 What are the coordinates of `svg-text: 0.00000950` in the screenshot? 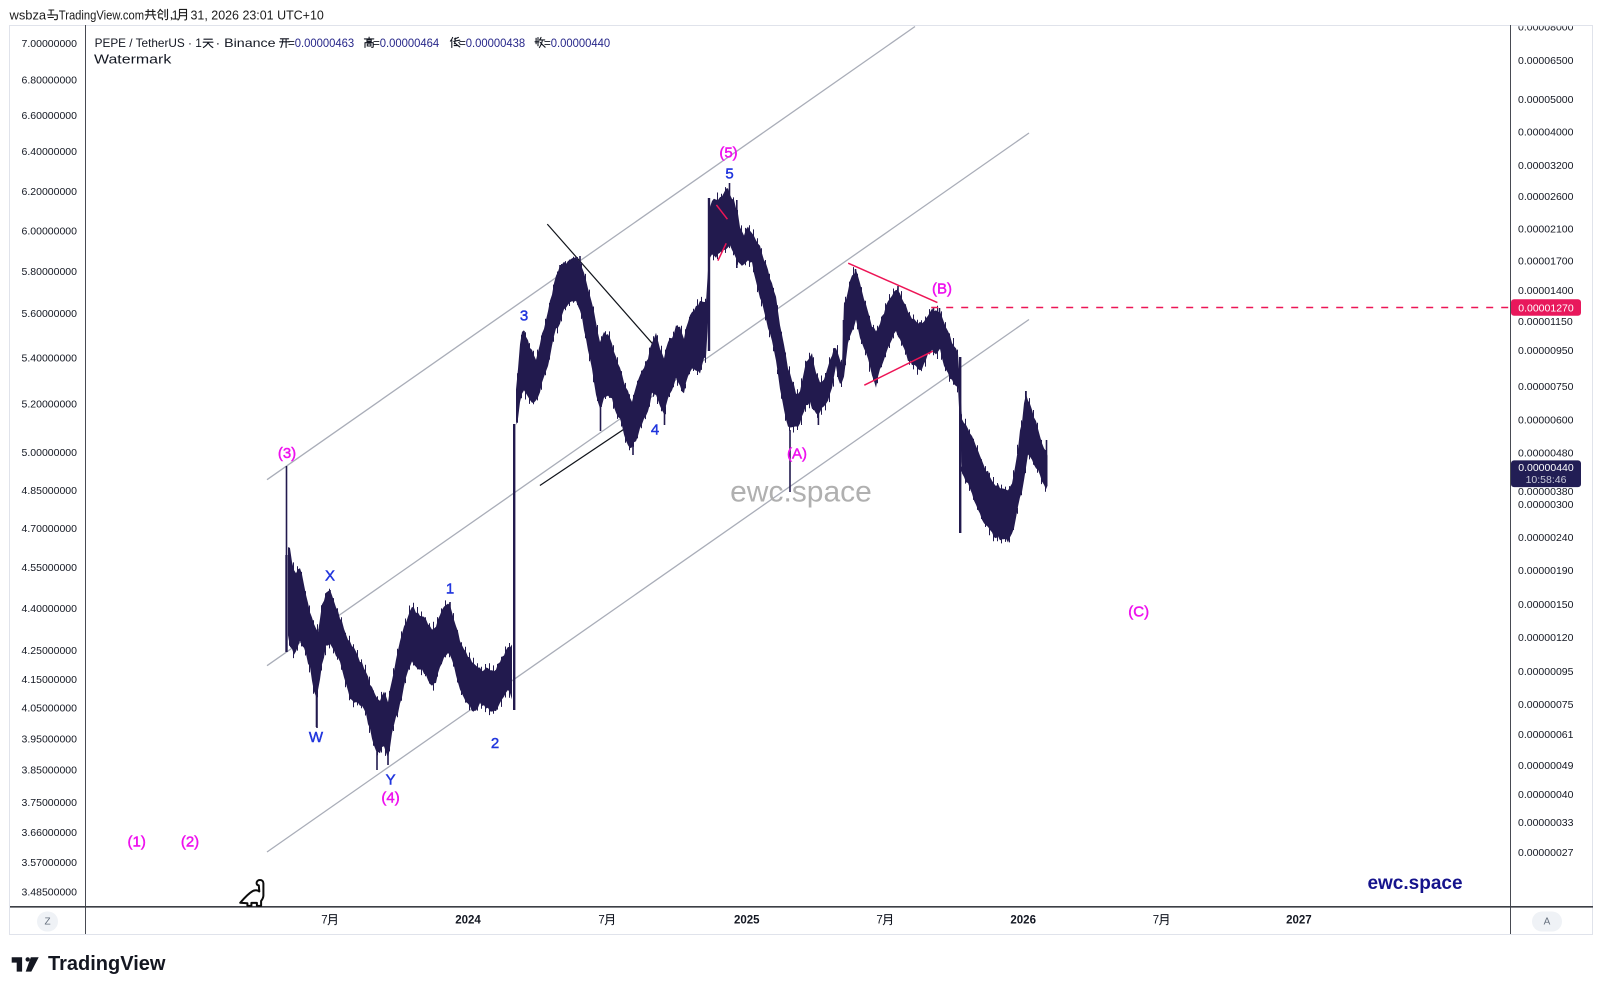 It's located at (1546, 351).